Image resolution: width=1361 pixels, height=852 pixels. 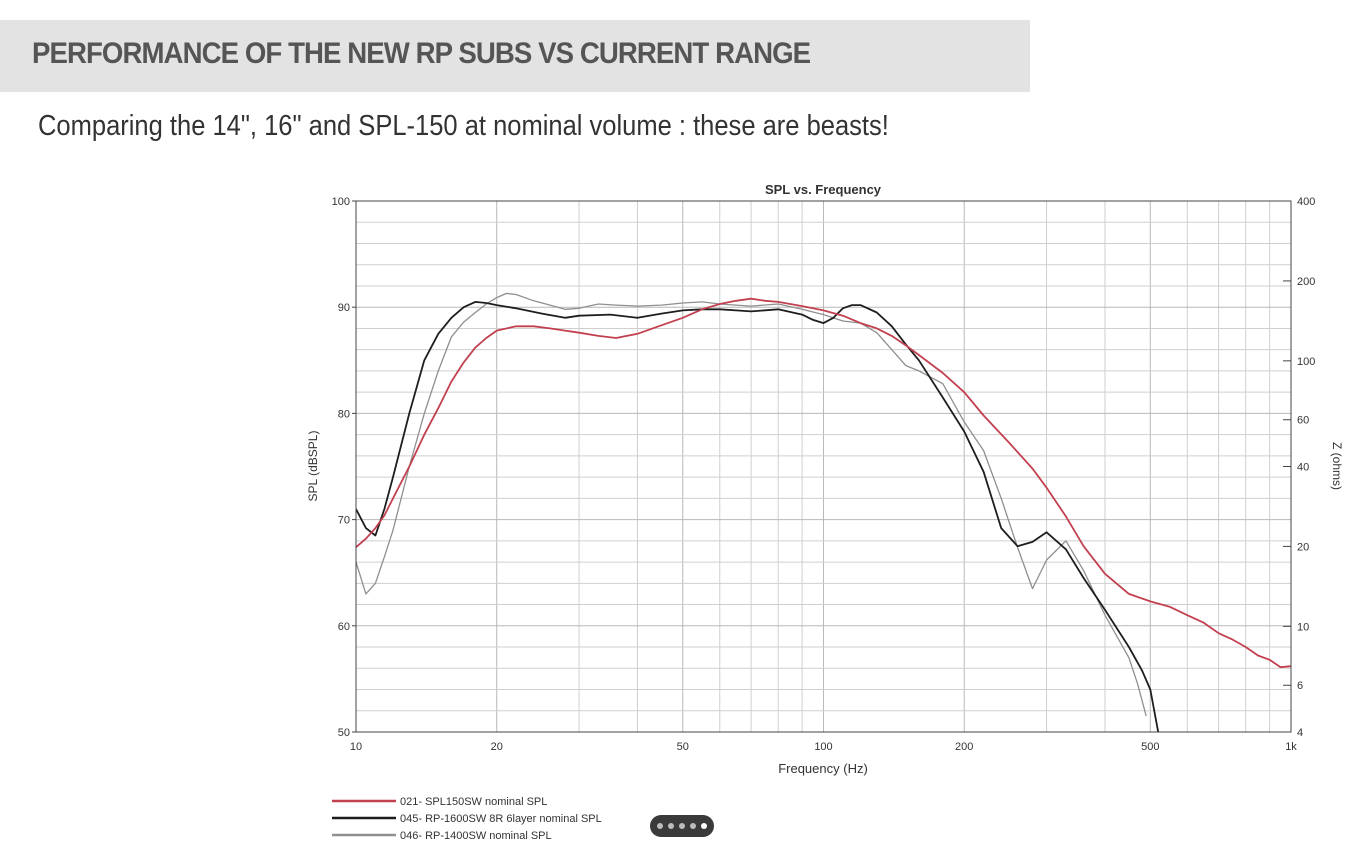 What do you see at coordinates (1337, 466) in the screenshot?
I see `y2-axis-label: Z (ohms)` at bounding box center [1337, 466].